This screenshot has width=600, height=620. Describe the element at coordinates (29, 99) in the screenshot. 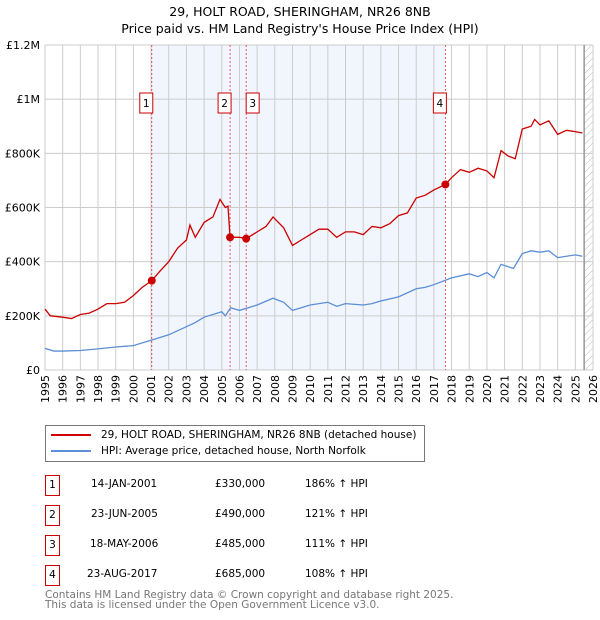

I see `y-tick-label: £1M` at that location.